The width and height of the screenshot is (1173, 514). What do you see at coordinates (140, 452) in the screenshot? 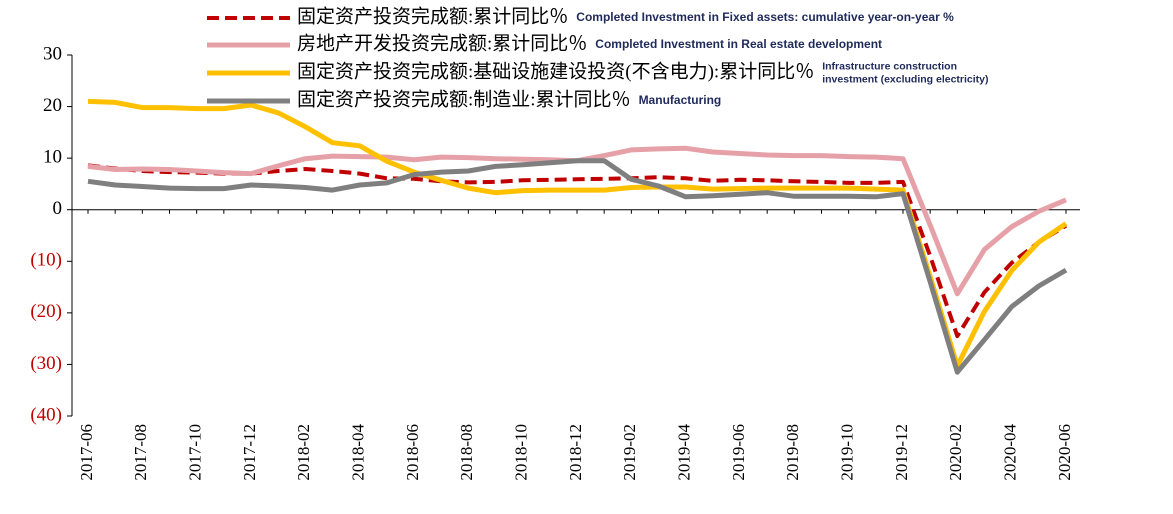
I see `x-tick-label: 2017-08` at bounding box center [140, 452].